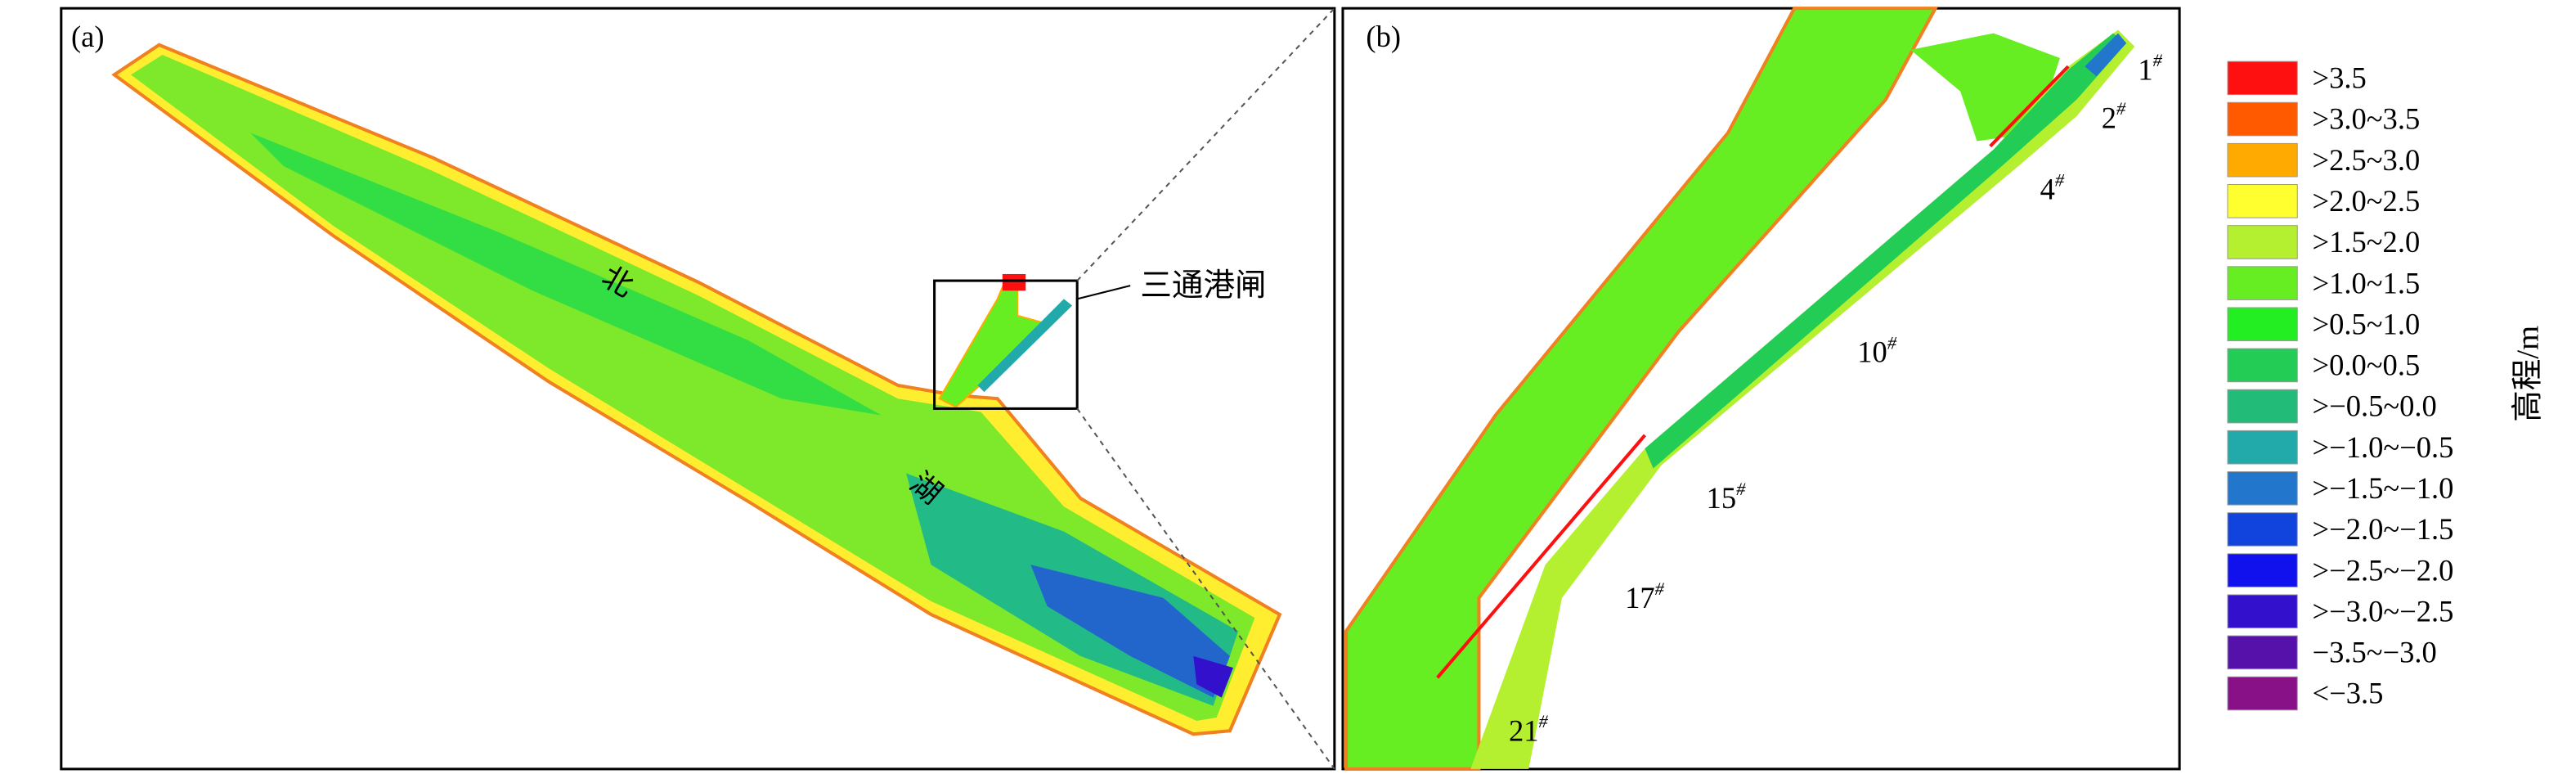  I want to click on legend-label: >1.5~2.0, so click(2367, 242).